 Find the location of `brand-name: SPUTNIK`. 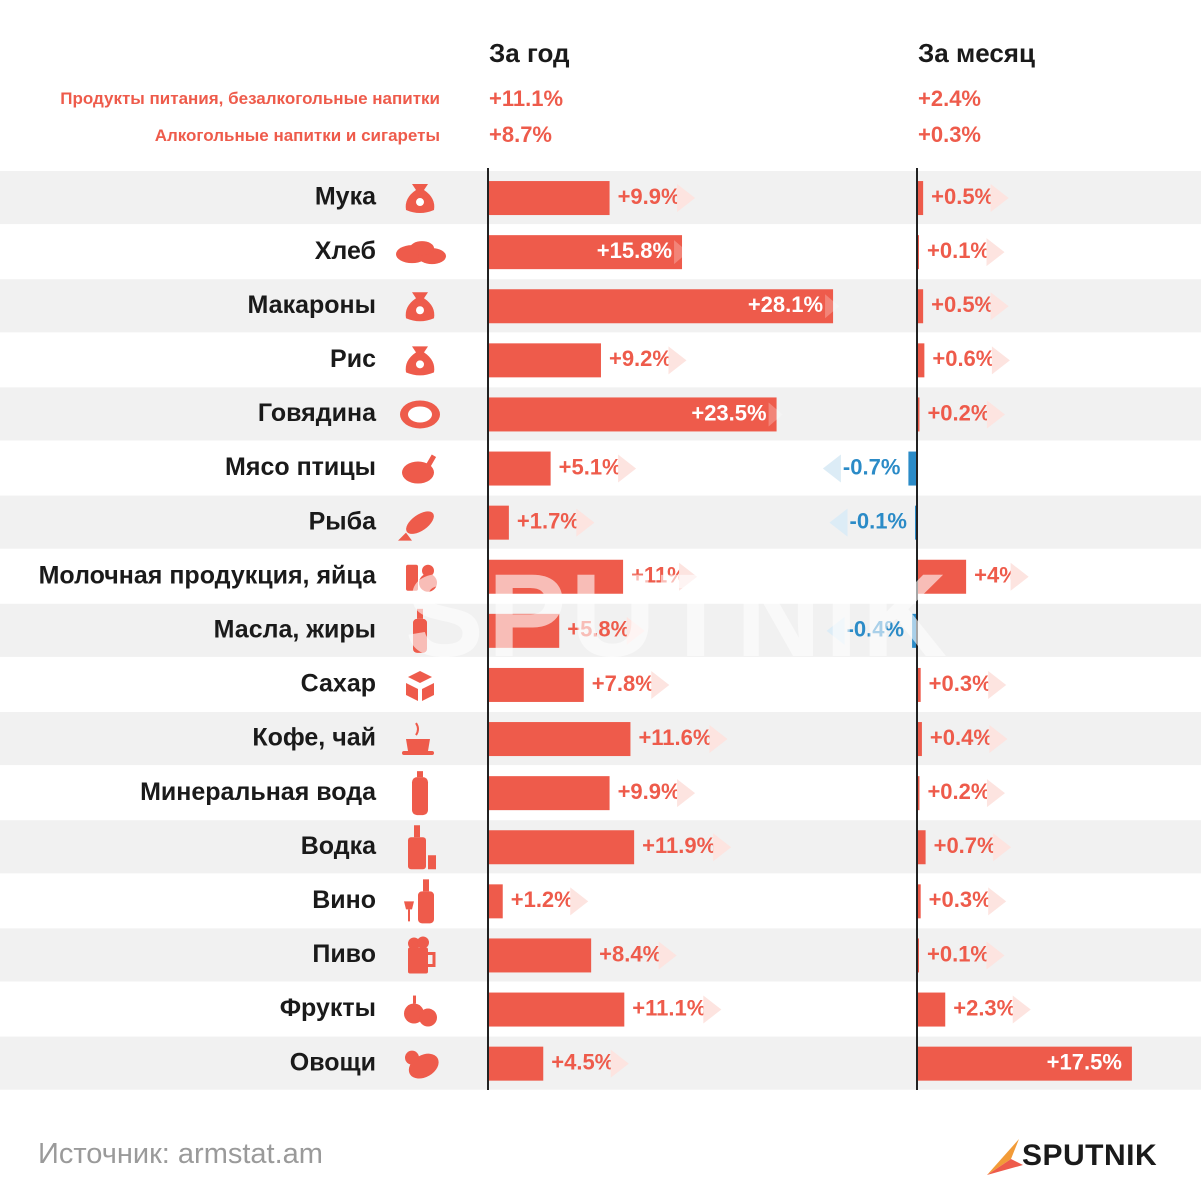

brand-name: SPUTNIK is located at coordinates (1090, 1155).